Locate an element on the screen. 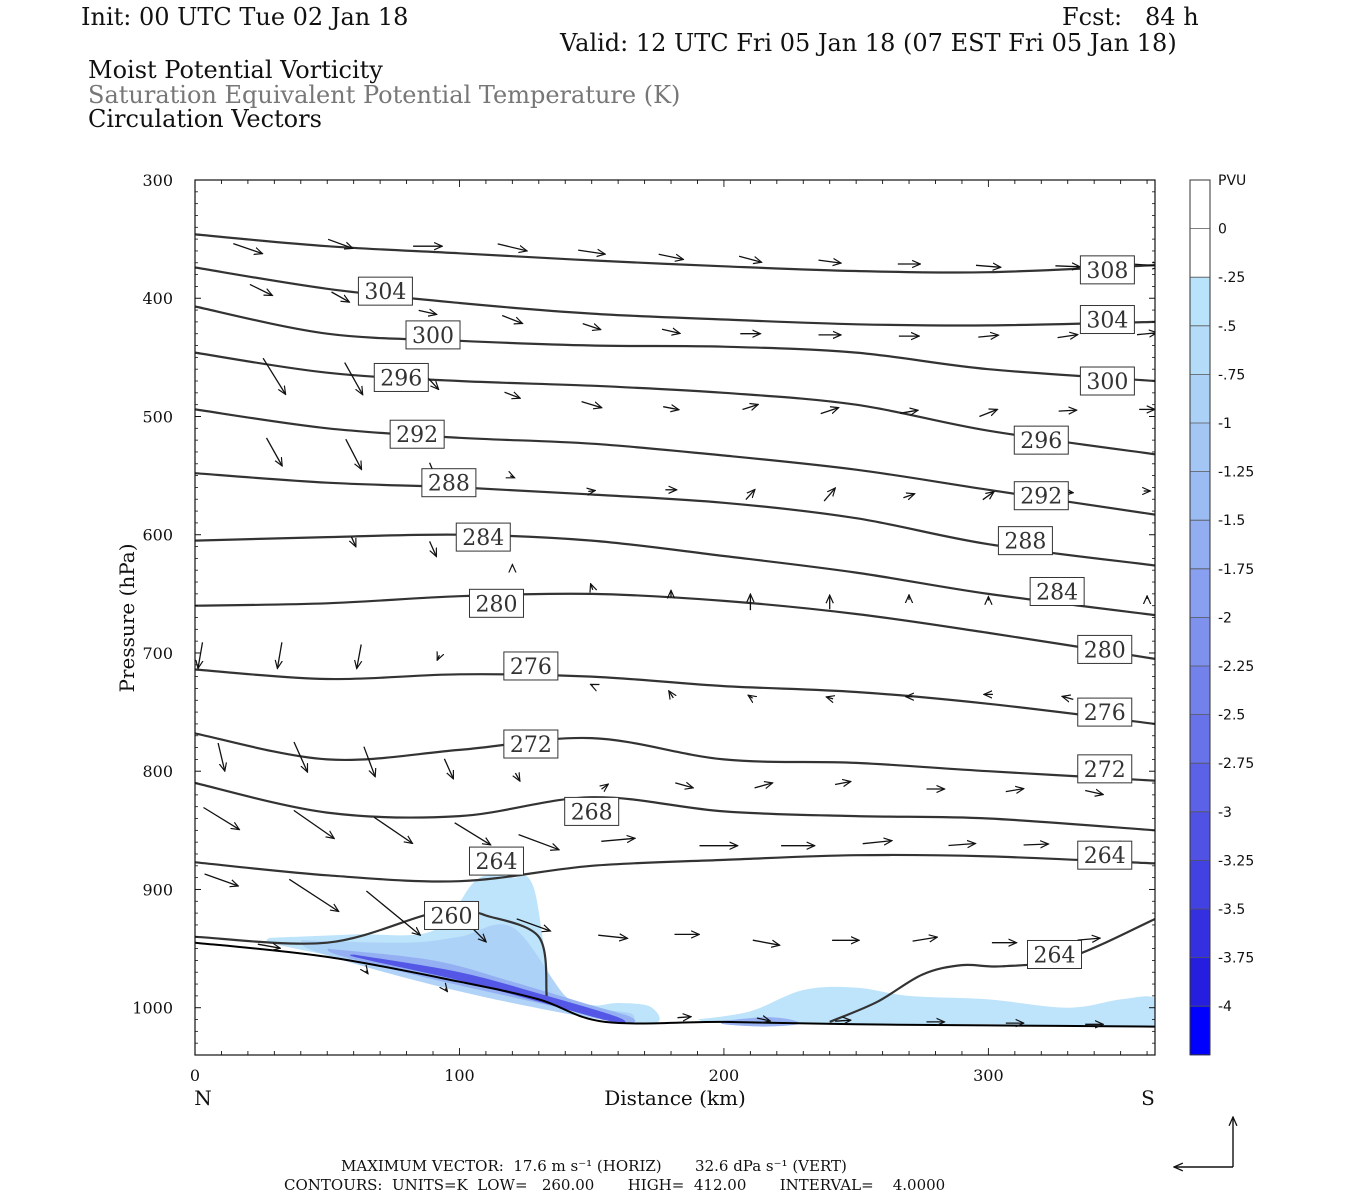 The width and height of the screenshot is (1350, 1200). x-tick-label: 0 is located at coordinates (195, 1075).